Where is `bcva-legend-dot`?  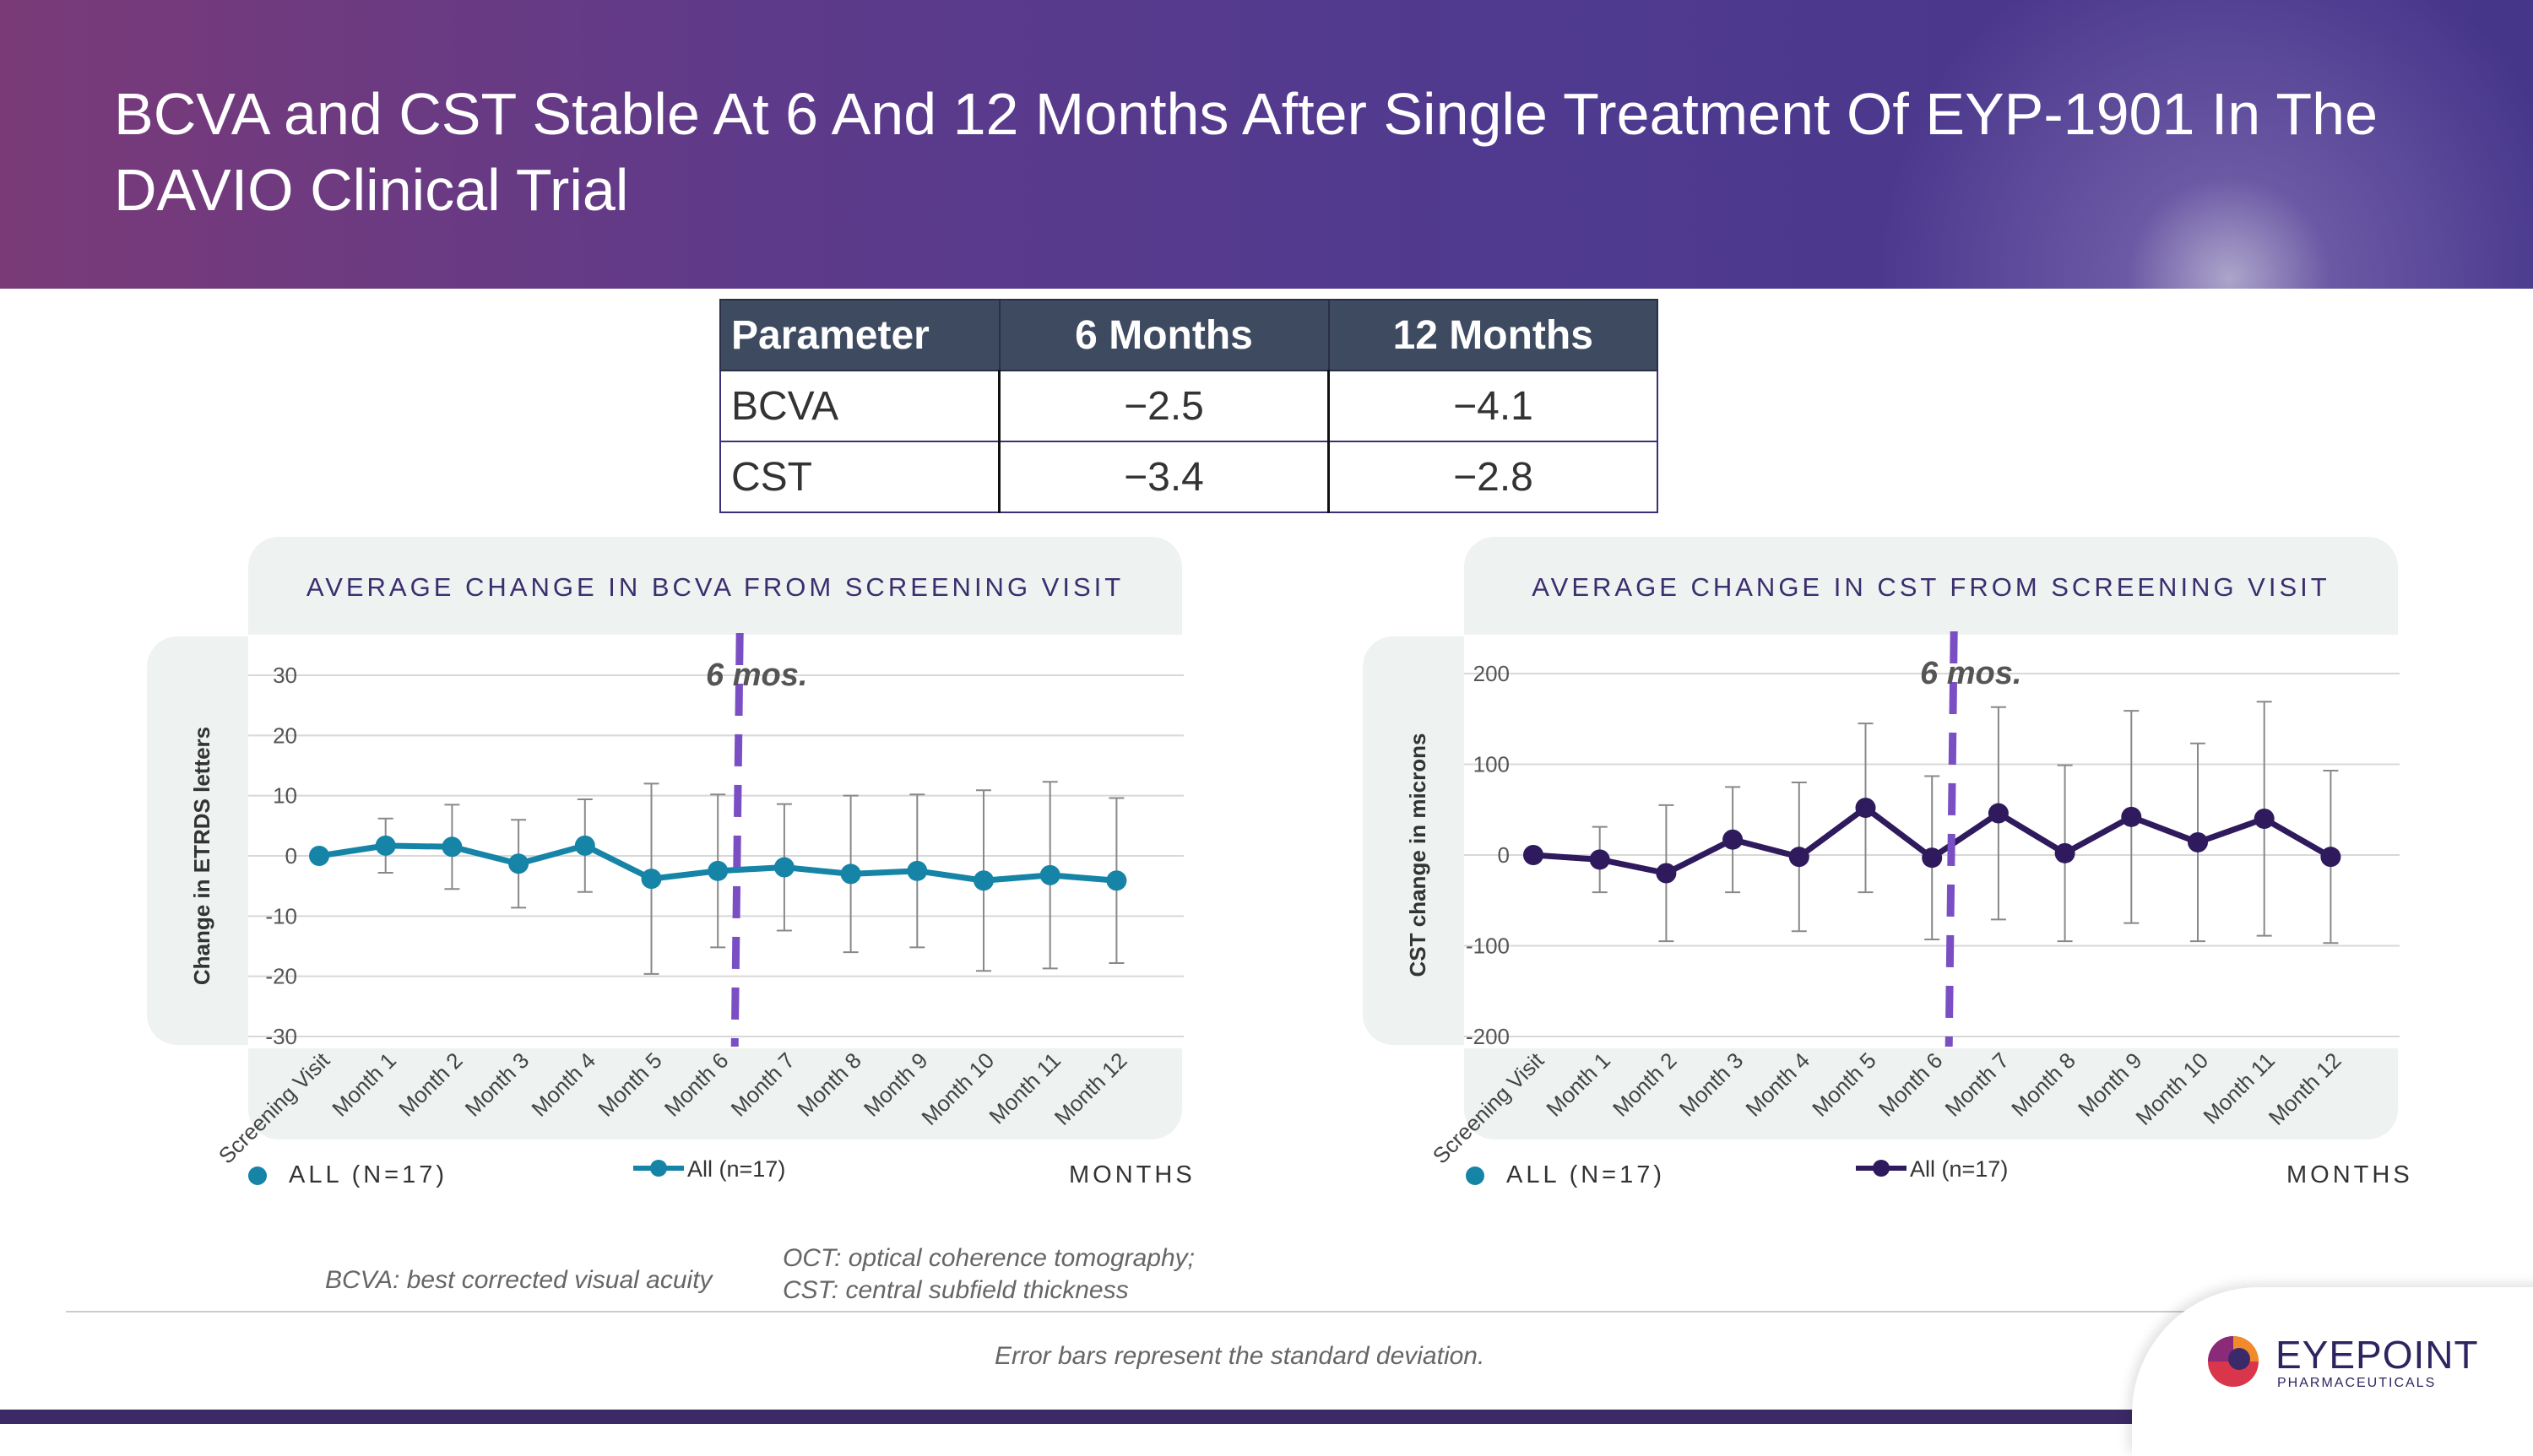
bcva-legend-dot is located at coordinates (258, 1175).